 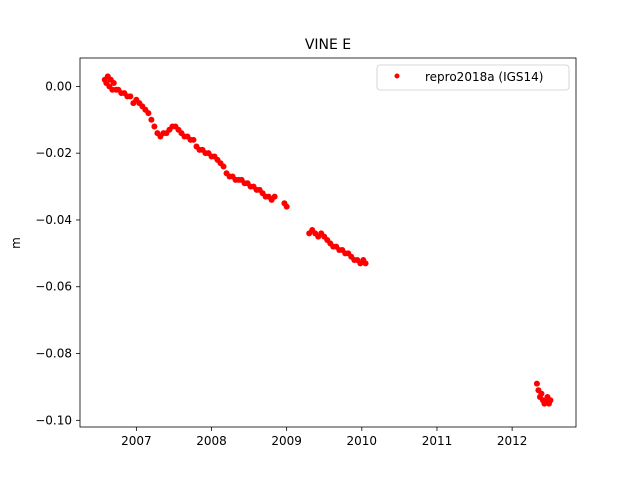 What do you see at coordinates (53, 153) in the screenshot?
I see `y-tick-label: −0.02` at bounding box center [53, 153].